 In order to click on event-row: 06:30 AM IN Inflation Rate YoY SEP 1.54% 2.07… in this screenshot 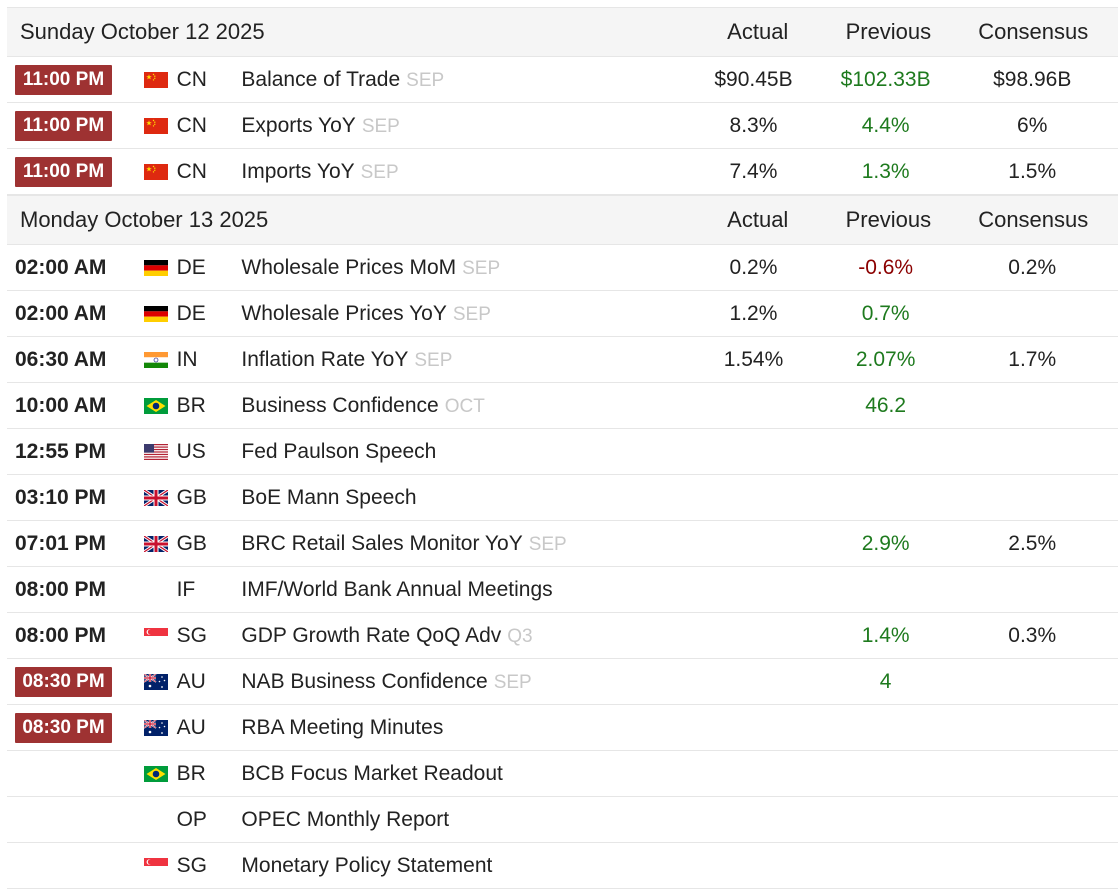, I will do `click(562, 360)`.